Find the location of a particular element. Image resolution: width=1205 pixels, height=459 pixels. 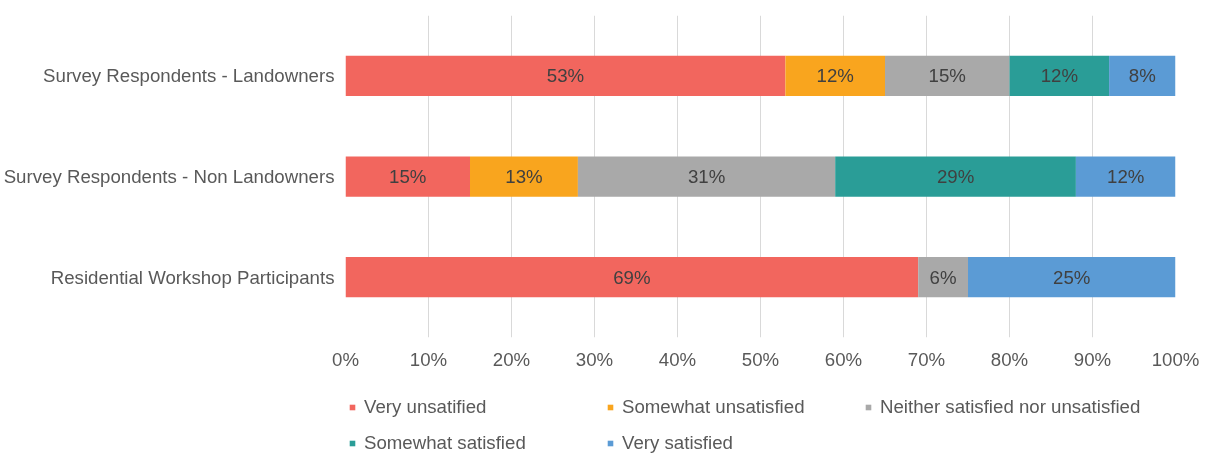

x-tick-label: 50% is located at coordinates (760, 359).